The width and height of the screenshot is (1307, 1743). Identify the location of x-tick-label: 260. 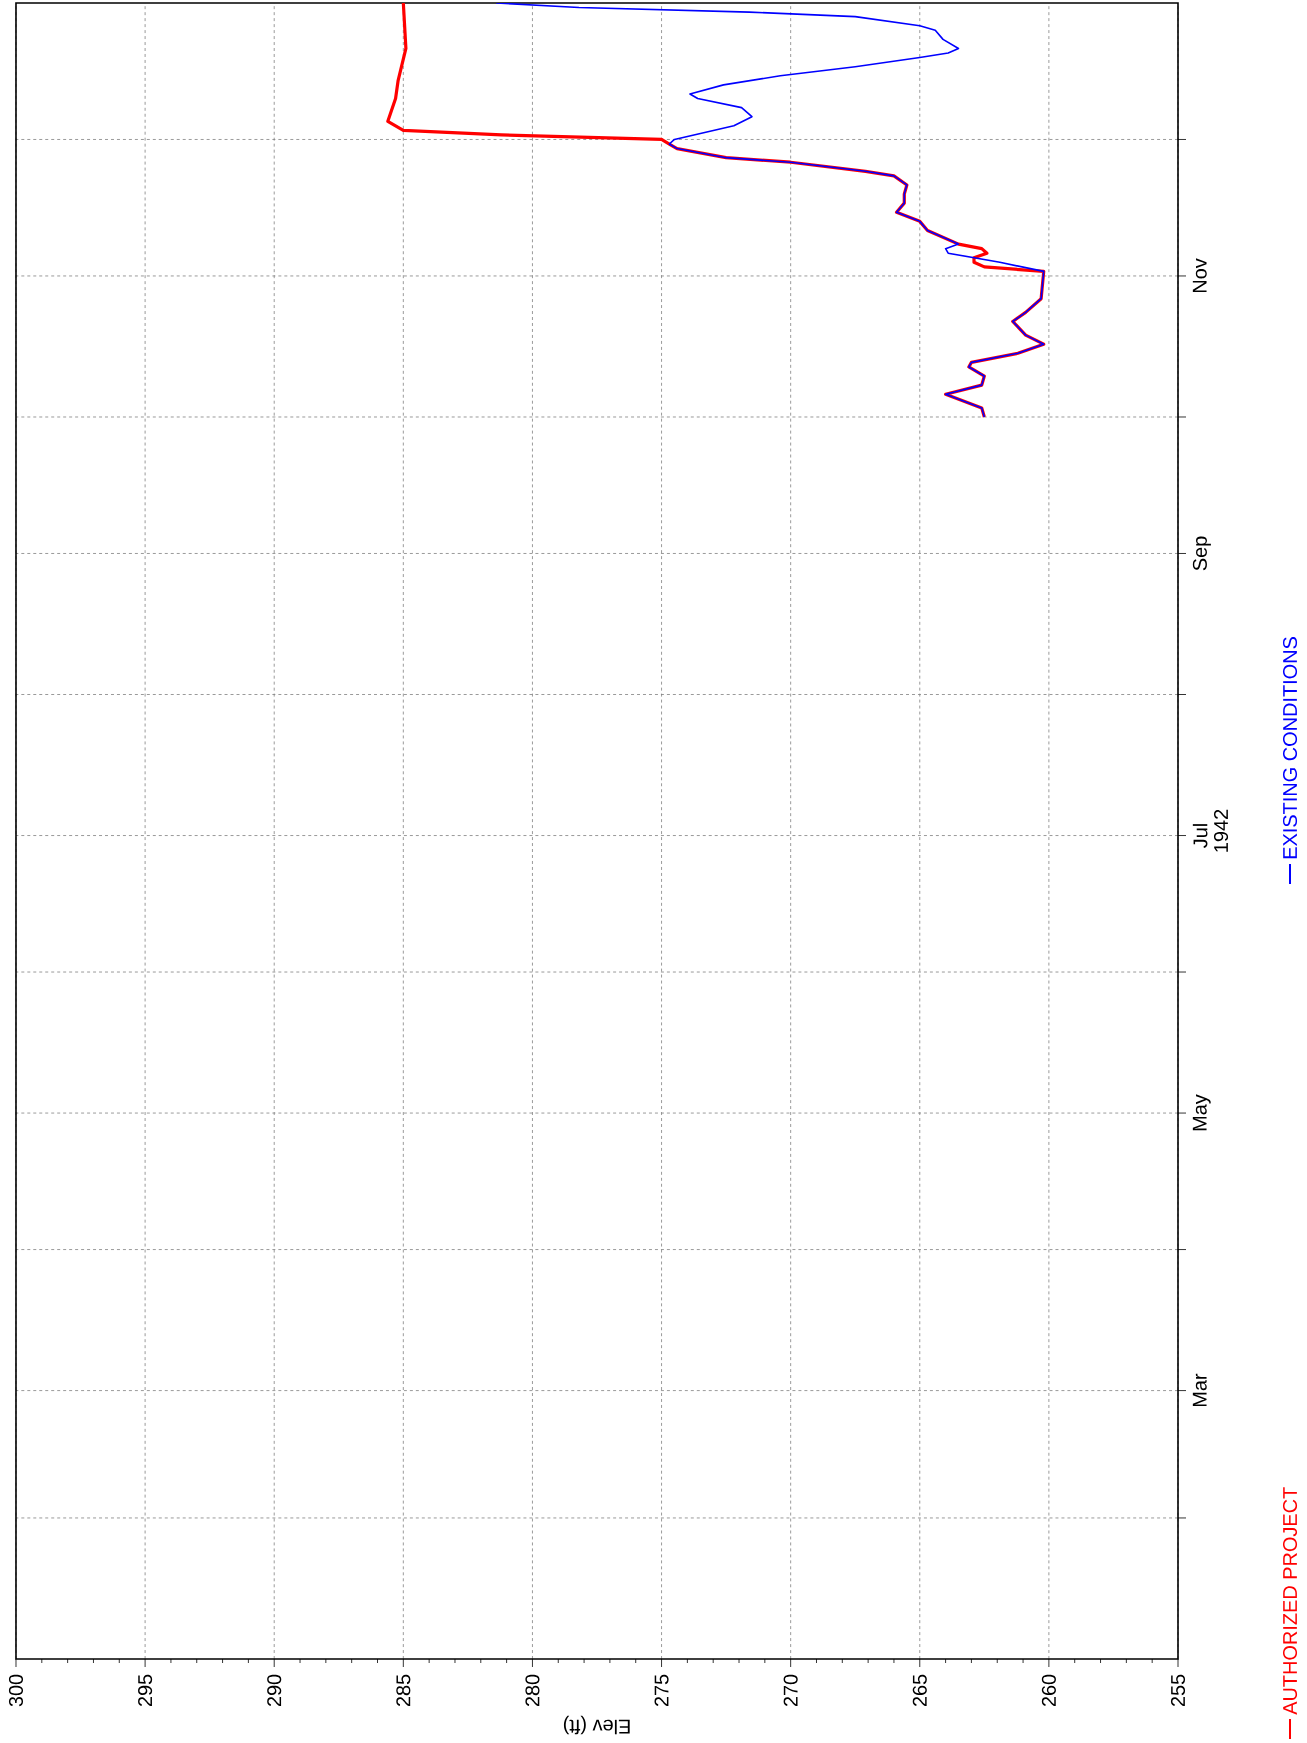
(1048, 1690).